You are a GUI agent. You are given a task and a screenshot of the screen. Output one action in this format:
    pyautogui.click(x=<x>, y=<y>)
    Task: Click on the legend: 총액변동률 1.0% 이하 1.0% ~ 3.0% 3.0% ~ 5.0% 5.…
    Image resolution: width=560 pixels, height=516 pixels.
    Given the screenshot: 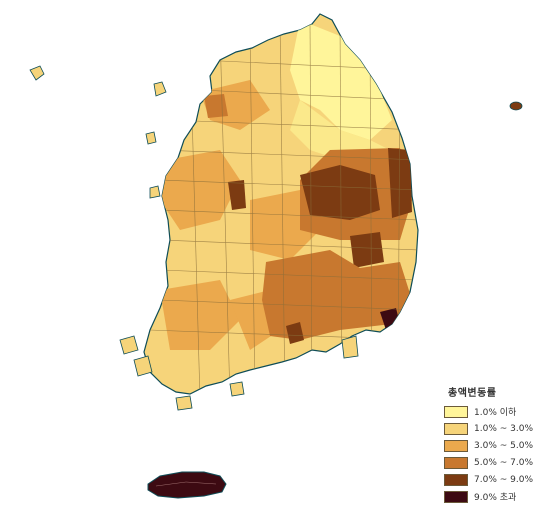 What is the action you would take?
    pyautogui.click(x=500, y=444)
    